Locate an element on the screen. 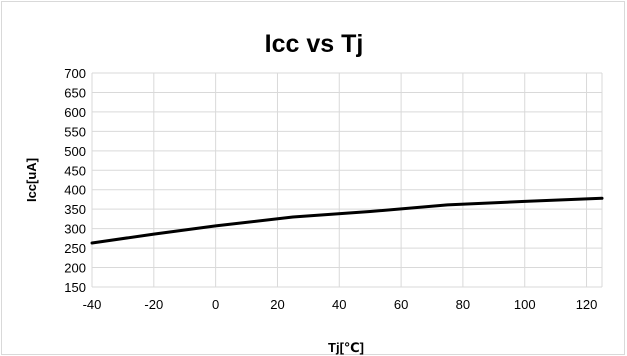 Image resolution: width=627 pixels, height=356 pixels. y-tick-label: 600 is located at coordinates (75, 112).